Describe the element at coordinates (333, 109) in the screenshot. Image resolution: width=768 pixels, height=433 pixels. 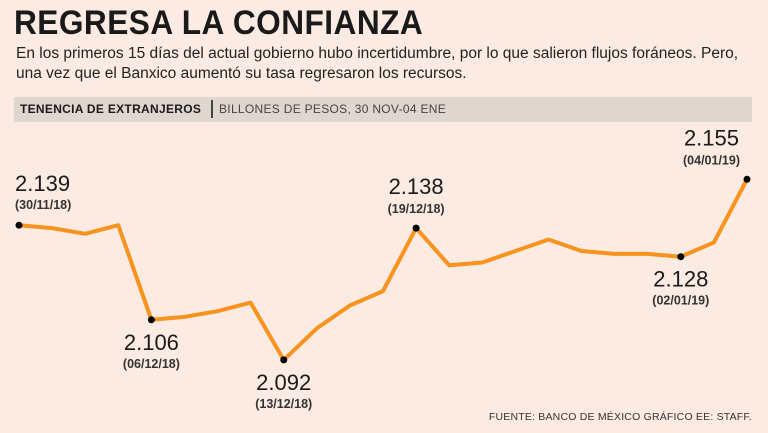
I see `series-unit: BILLONES DE PESOS, 30 NOV-04 ENE` at that location.